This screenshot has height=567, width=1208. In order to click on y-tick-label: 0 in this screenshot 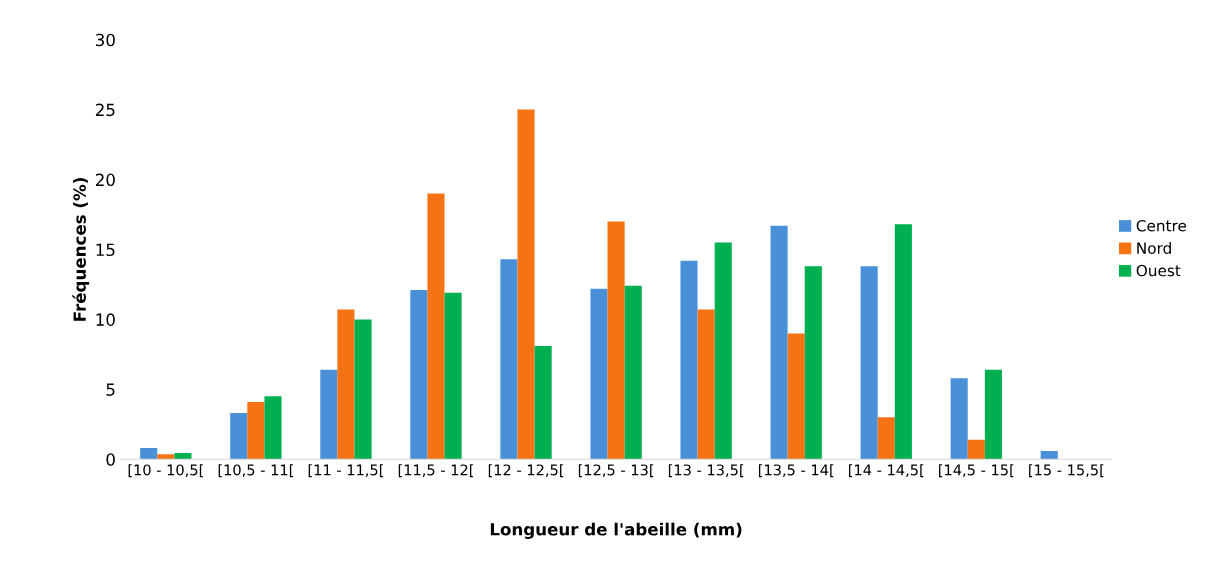, I will do `click(110, 459)`.